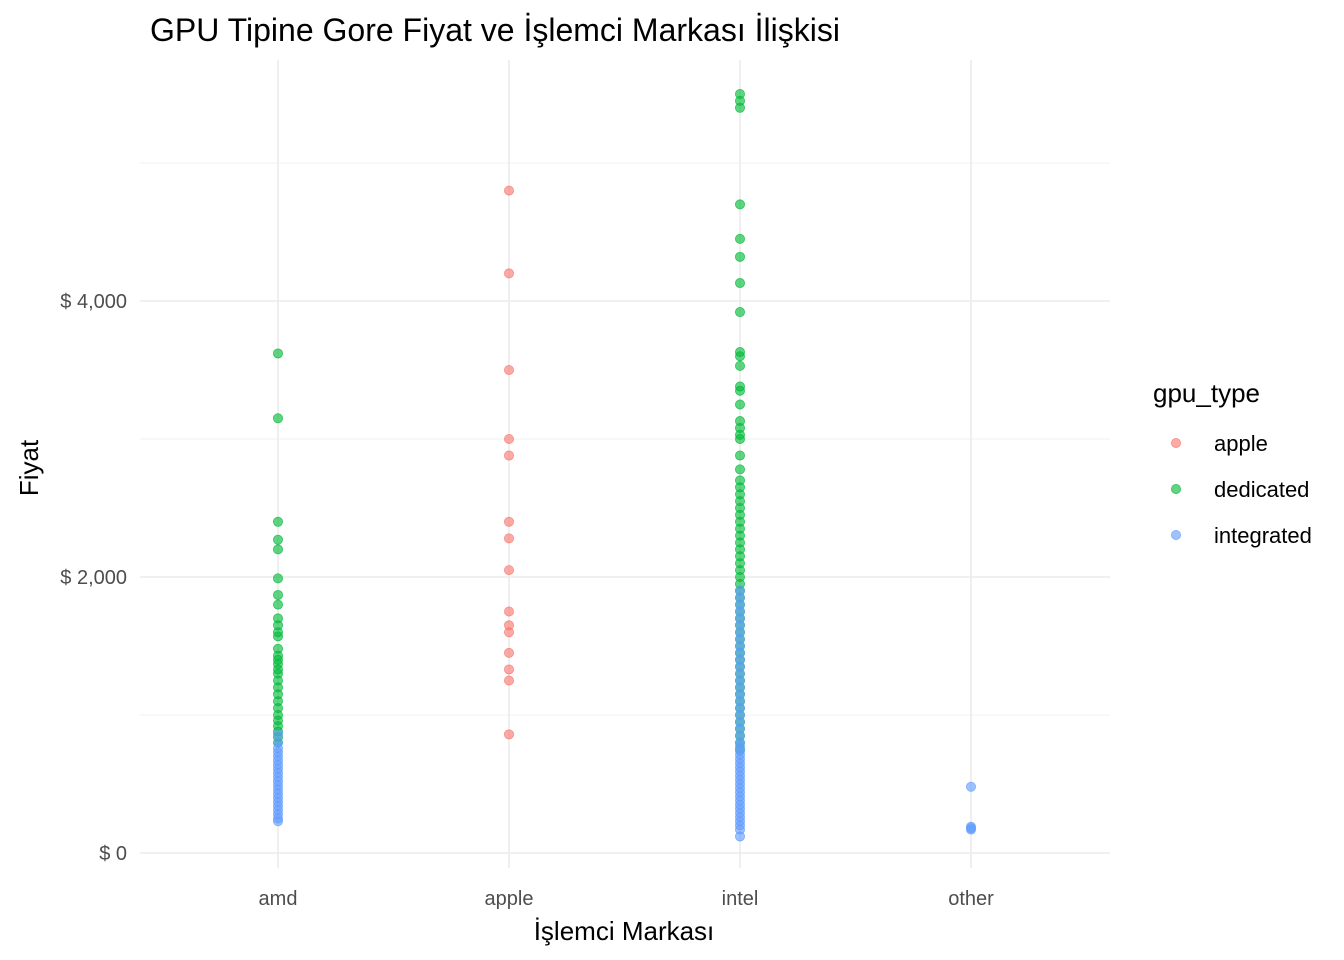  I want to click on x-axis-ticks: amd apple intel other, so click(627, 899).